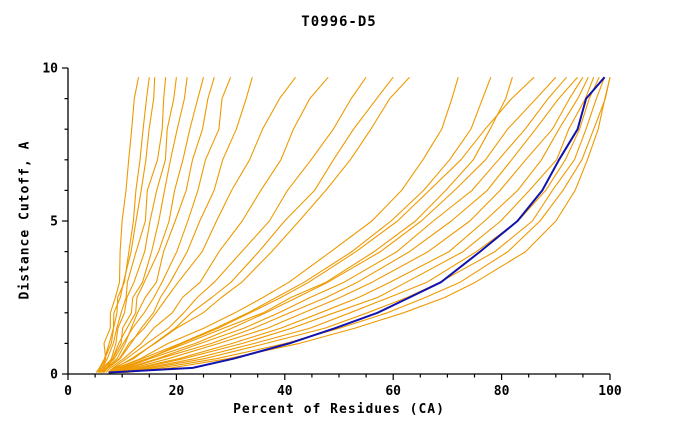  Describe the element at coordinates (339, 409) in the screenshot. I see `x-axis-label: Percent of Residues (CA)` at that location.